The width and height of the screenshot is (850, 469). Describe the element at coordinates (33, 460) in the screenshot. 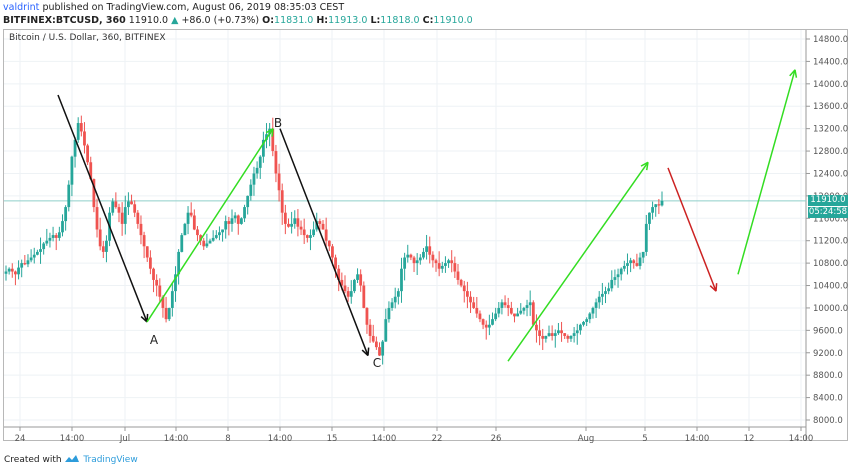

I see `created-with-text: Created with` at that location.